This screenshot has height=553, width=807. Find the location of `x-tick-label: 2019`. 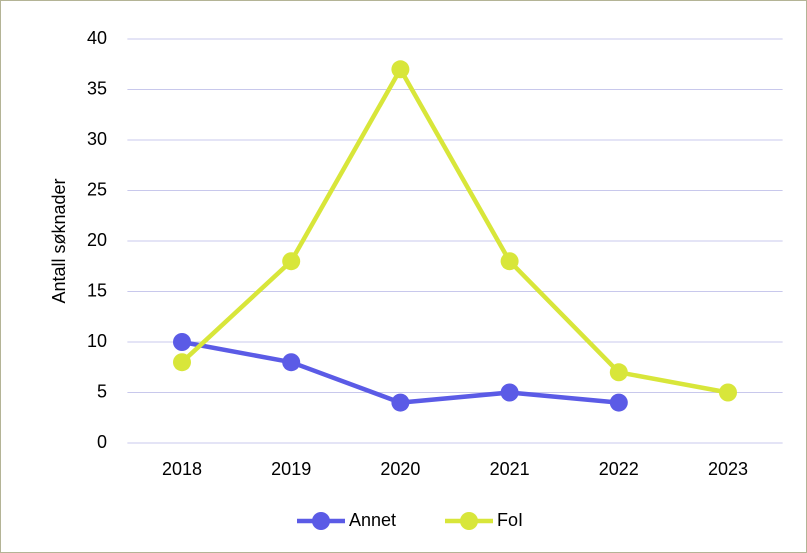

x-tick-label: 2019 is located at coordinates (291, 469).